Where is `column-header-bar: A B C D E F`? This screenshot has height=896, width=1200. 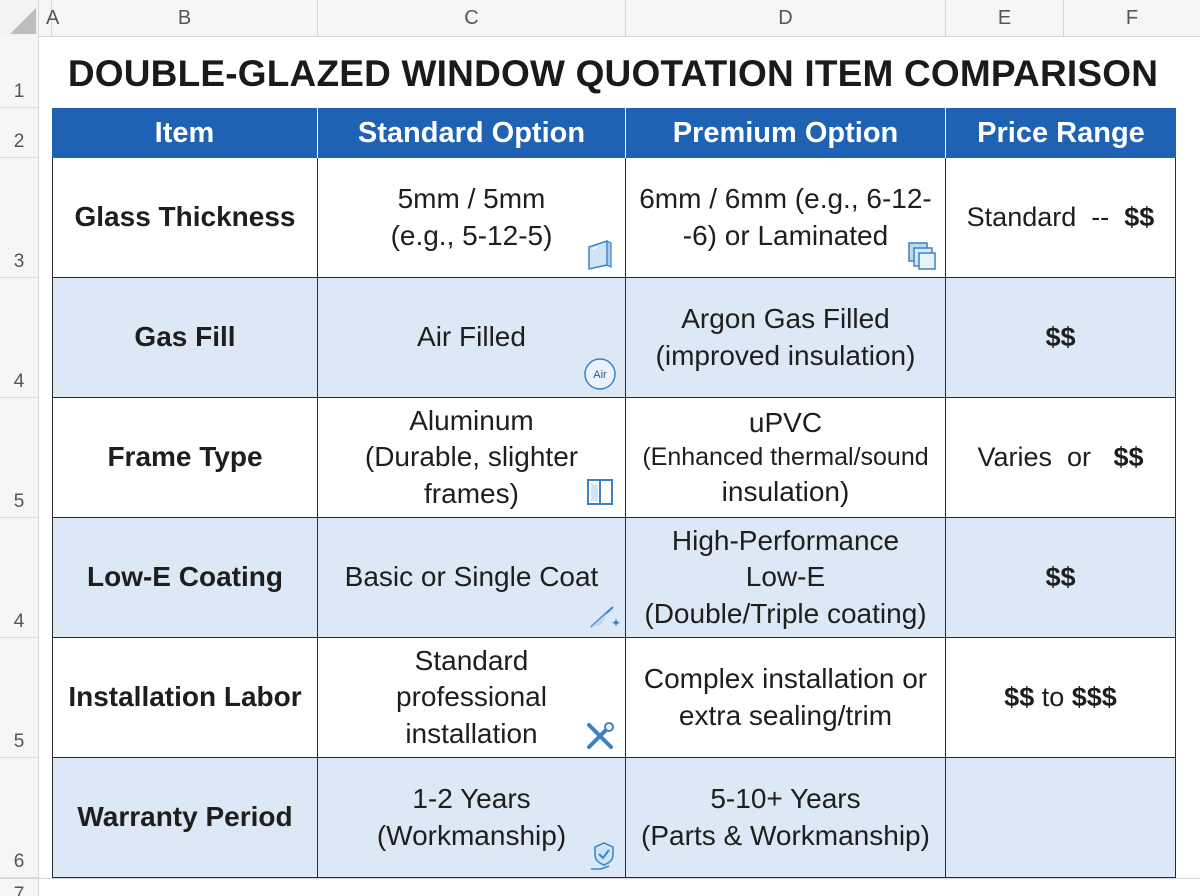 column-header-bar: A B C D E F is located at coordinates (600, 18).